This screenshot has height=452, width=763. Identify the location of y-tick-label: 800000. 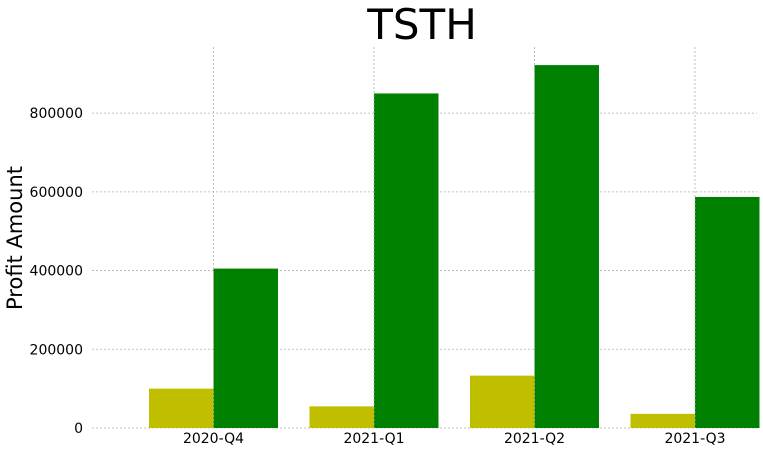
(56, 114).